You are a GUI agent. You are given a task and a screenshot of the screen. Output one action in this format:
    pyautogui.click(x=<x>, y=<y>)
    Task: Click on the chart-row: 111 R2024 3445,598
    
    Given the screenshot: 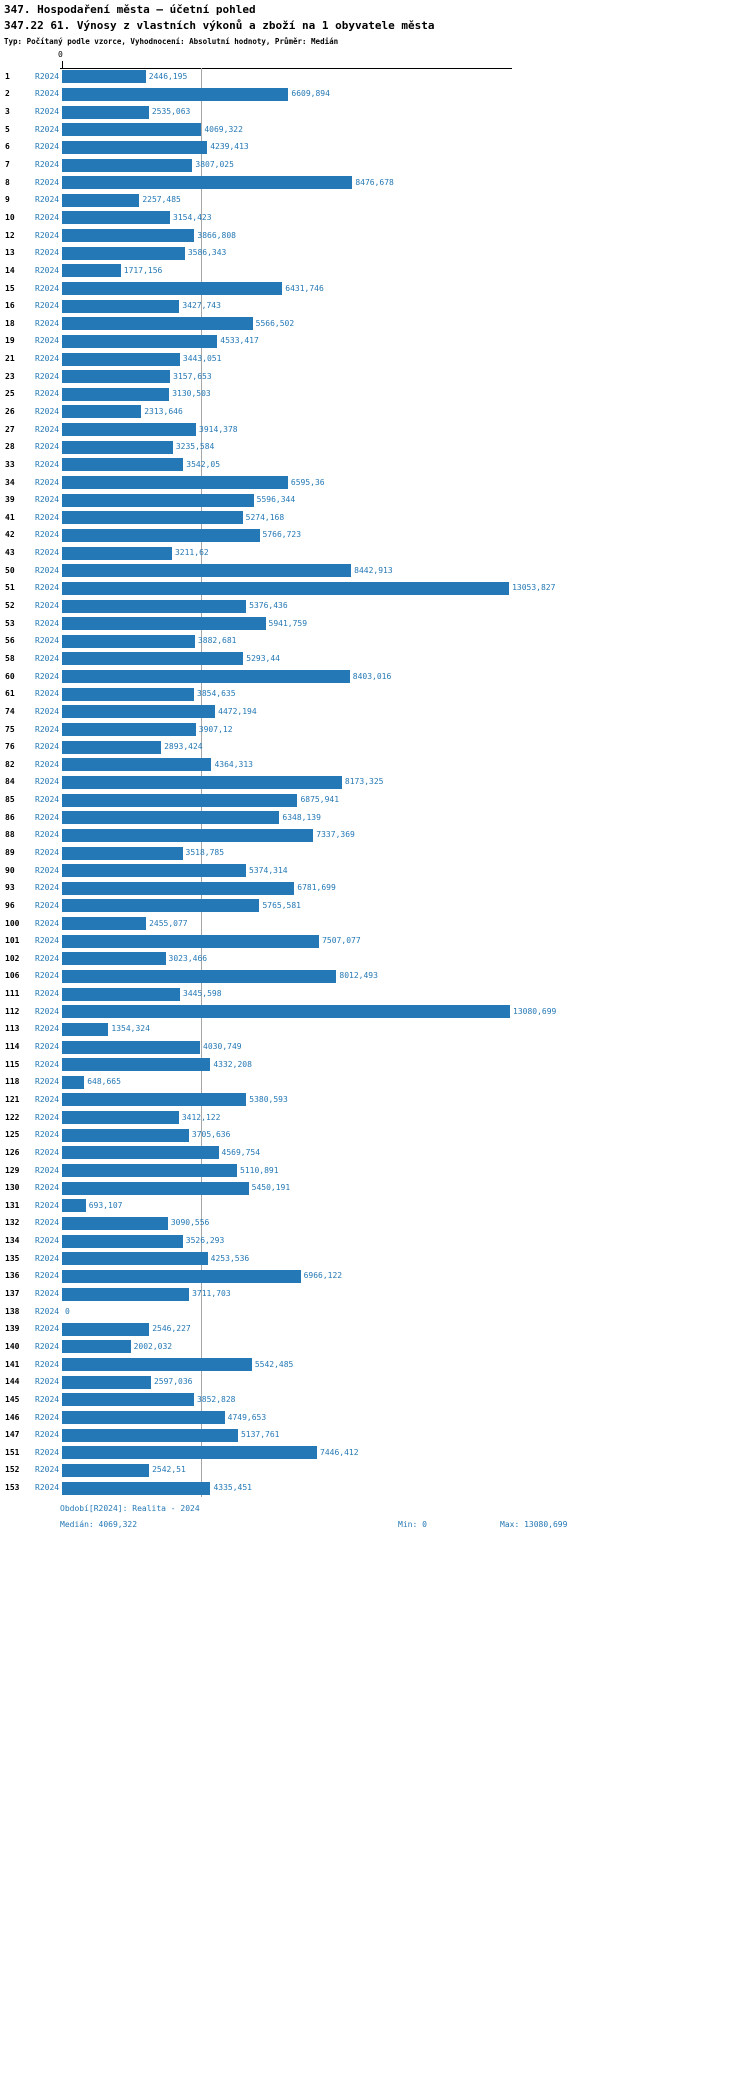 What is the action you would take?
    pyautogui.click(x=375, y=994)
    